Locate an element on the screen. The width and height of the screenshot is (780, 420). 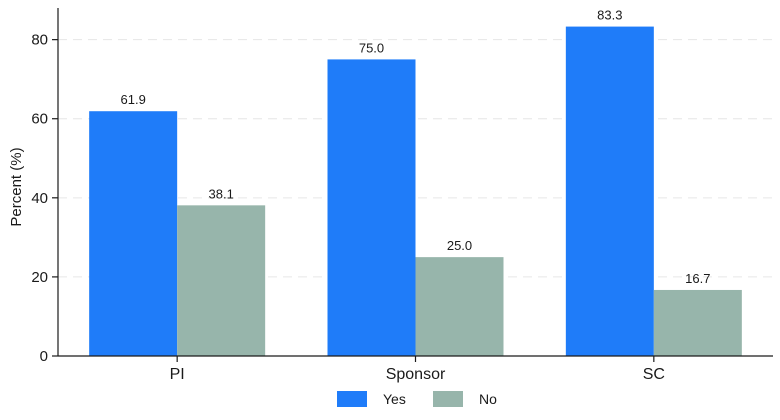
bar-no-sponsor is located at coordinates (459, 306).